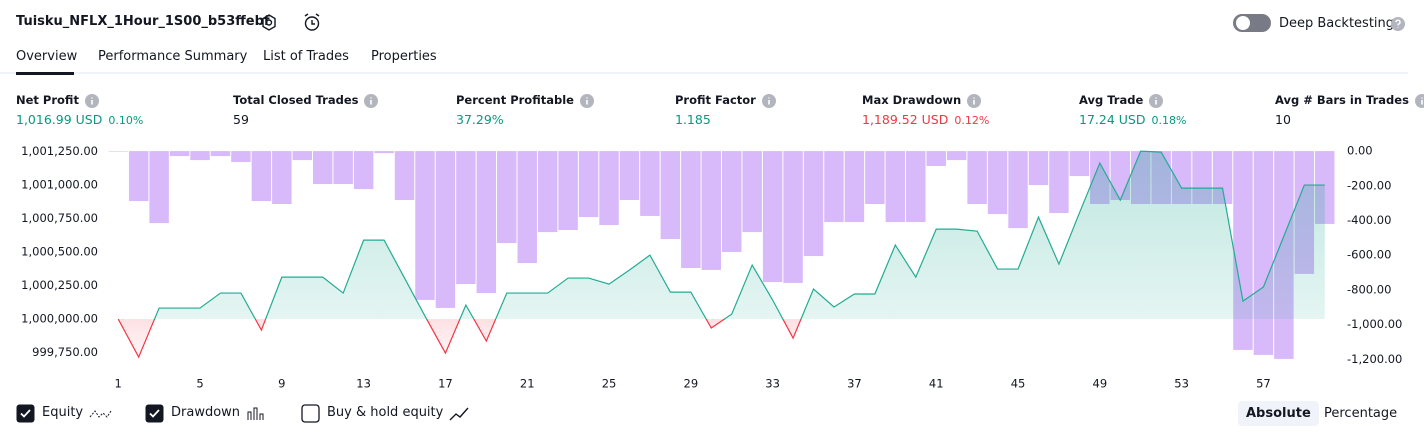 The height and width of the screenshot is (438, 1424). Describe the element at coordinates (281, 384) in the screenshot. I see `x-tick-label: 9` at that location.